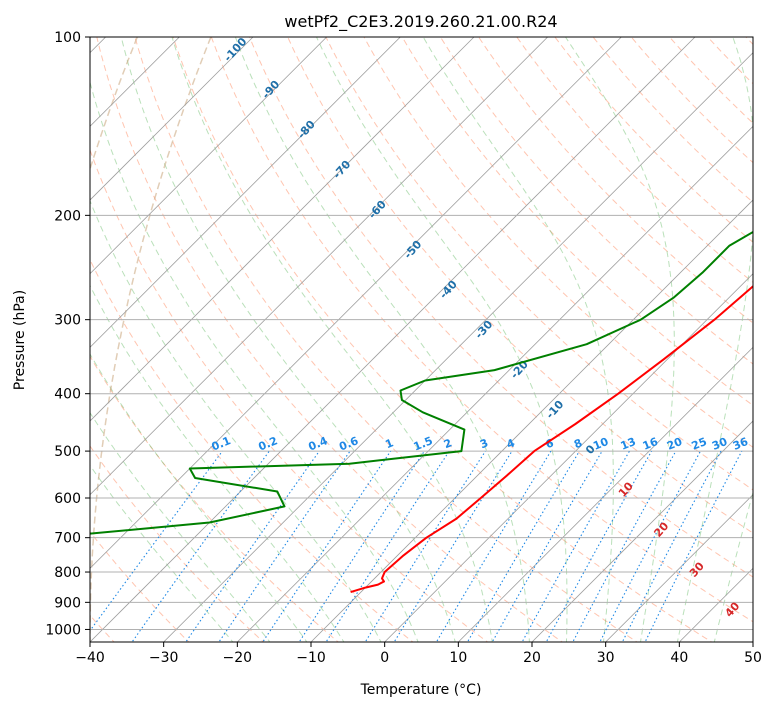  I want to click on x-tick-label: 20, so click(532, 658).